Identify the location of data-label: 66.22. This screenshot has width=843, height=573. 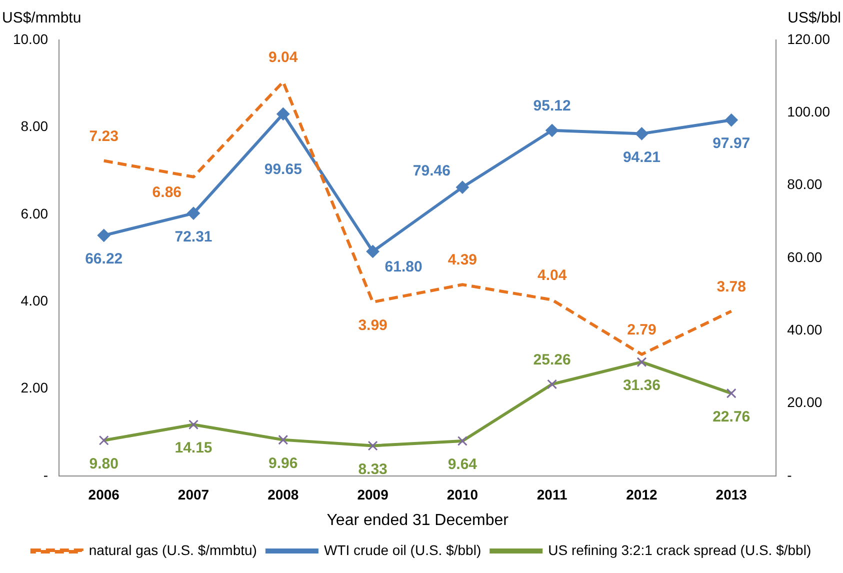
(104, 259).